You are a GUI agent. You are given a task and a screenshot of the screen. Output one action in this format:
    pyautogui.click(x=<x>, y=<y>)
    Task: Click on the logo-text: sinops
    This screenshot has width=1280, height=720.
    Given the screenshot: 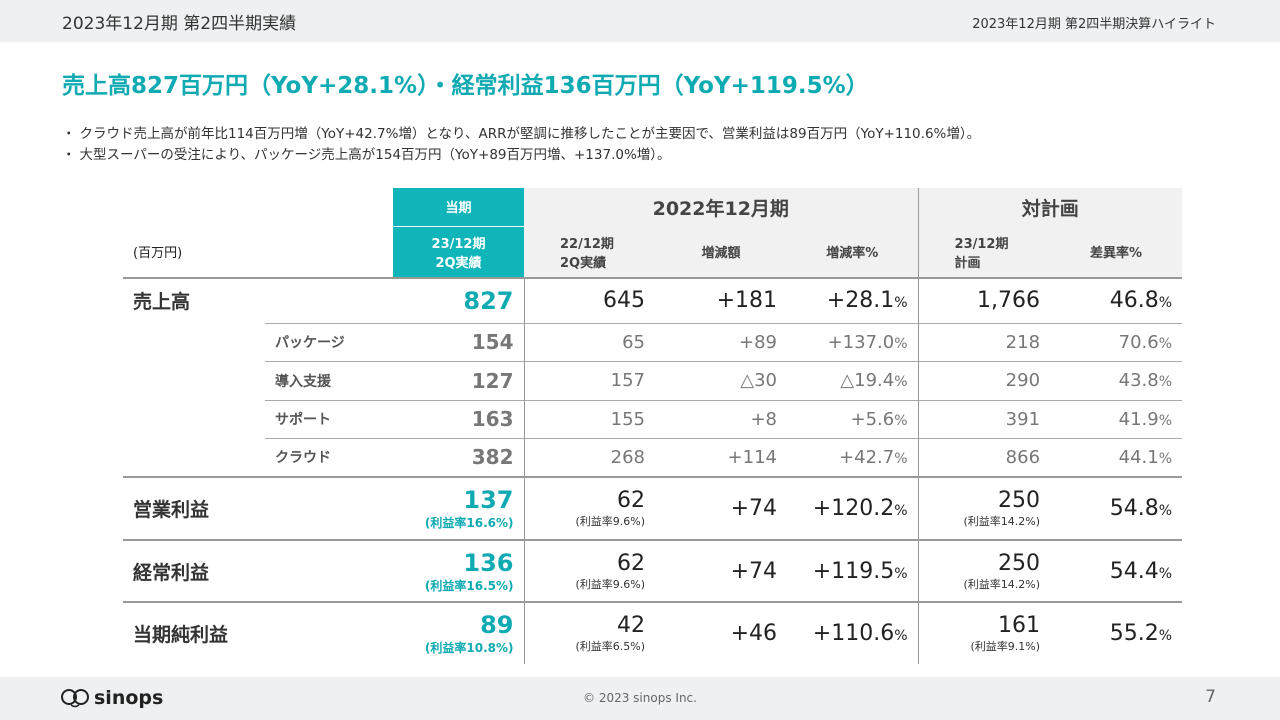 What is the action you would take?
    pyautogui.click(x=129, y=698)
    